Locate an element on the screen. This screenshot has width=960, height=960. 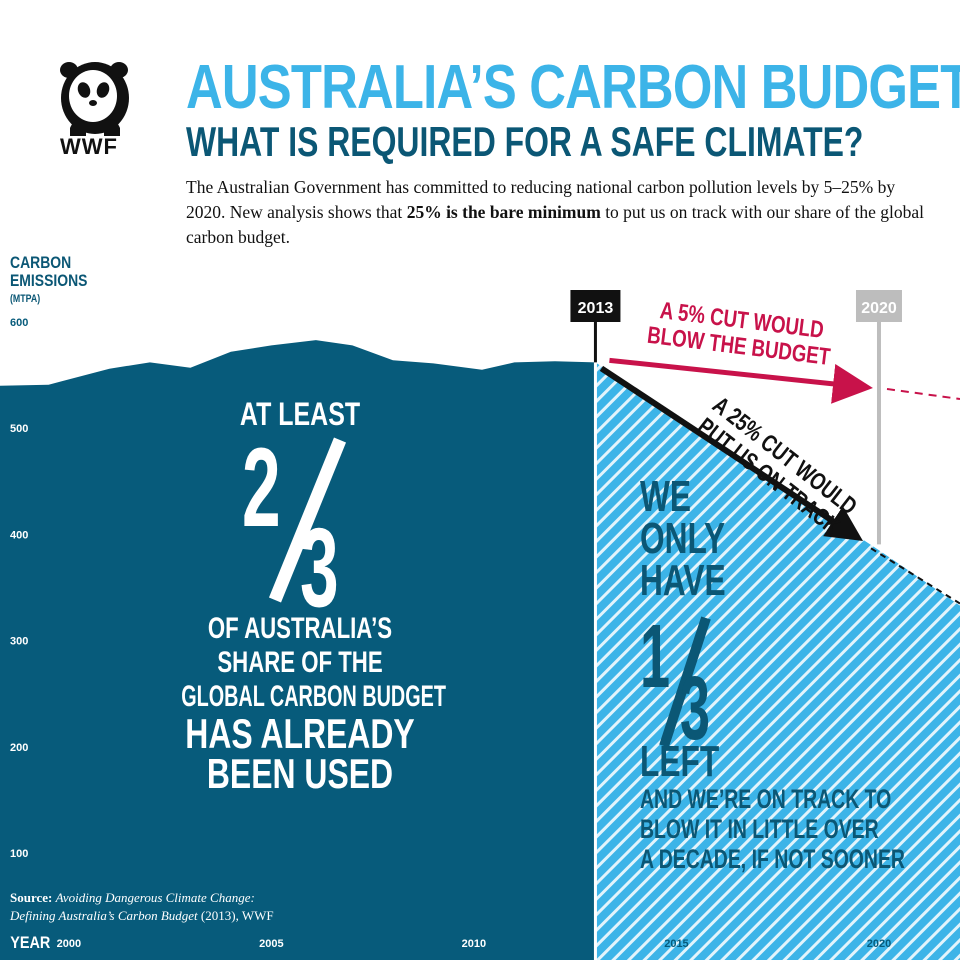
fraction-slash-icon-right is located at coordinates (685, 682).